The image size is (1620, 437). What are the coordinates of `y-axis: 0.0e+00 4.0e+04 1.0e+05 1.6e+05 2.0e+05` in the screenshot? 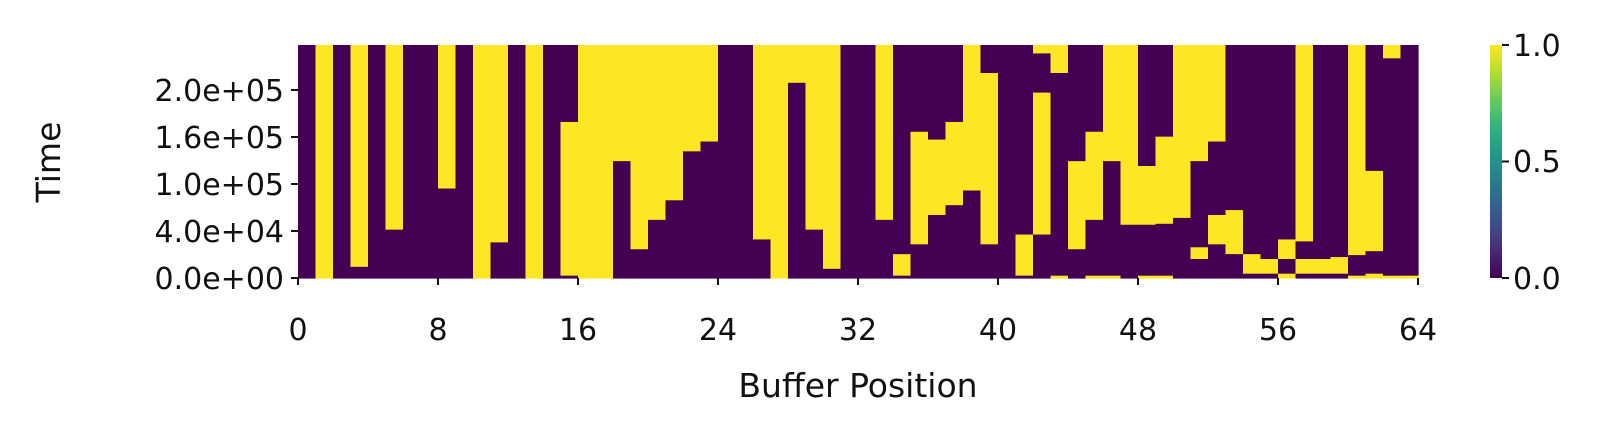 It's located at (226, 185).